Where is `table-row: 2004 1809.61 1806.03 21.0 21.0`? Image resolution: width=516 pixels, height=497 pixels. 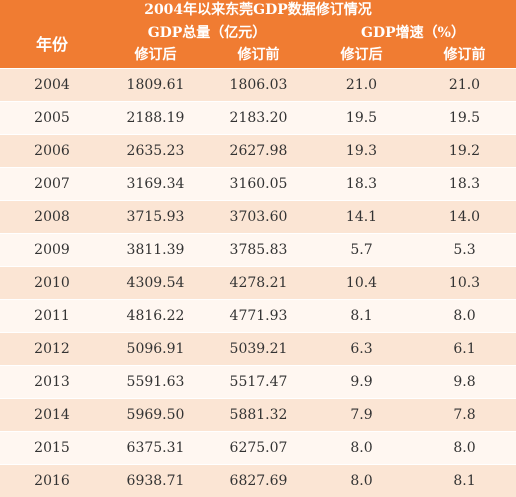 table-row: 2004 1809.61 1806.03 21.0 21.0 is located at coordinates (258, 84).